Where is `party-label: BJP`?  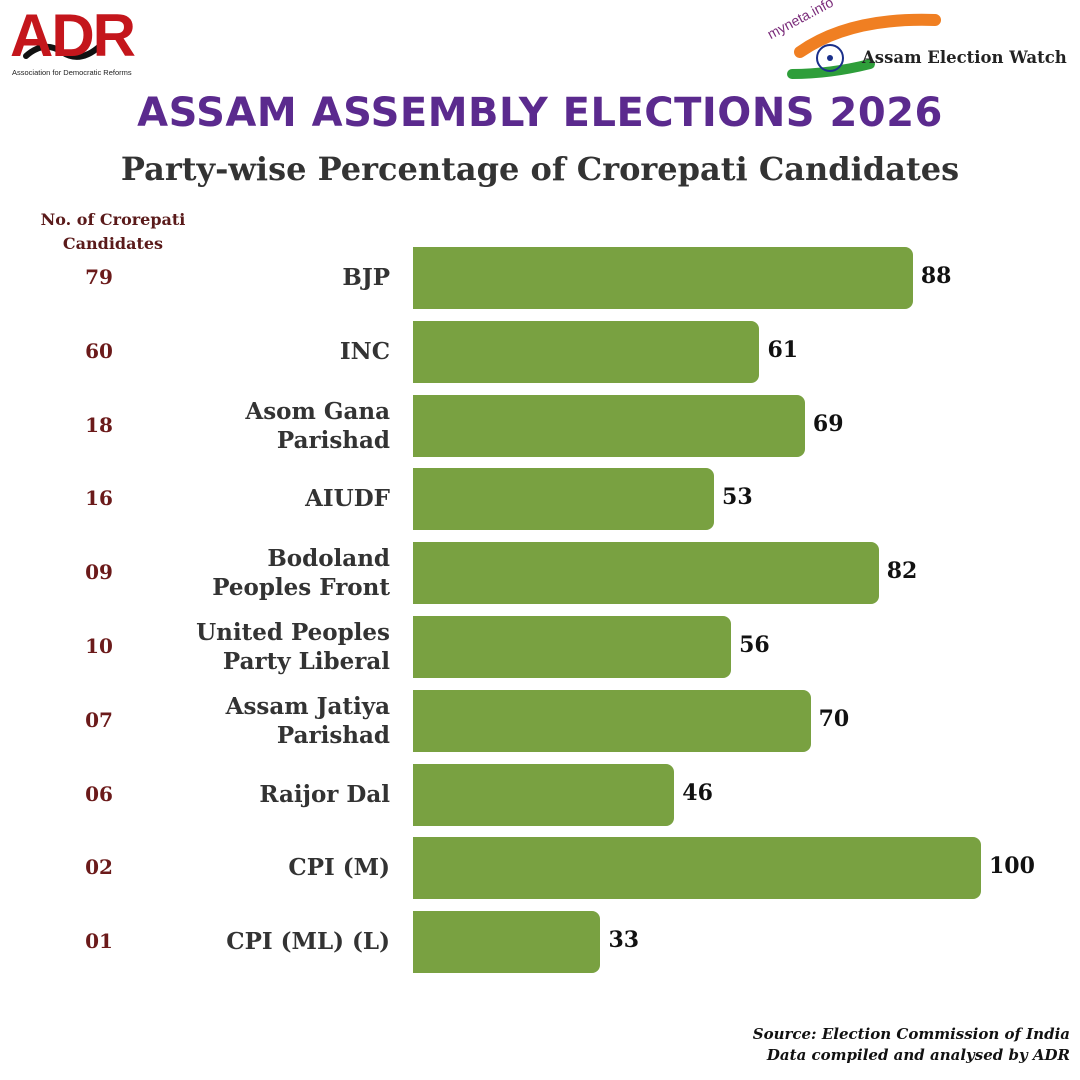
party-label: BJP is located at coordinates (366, 277).